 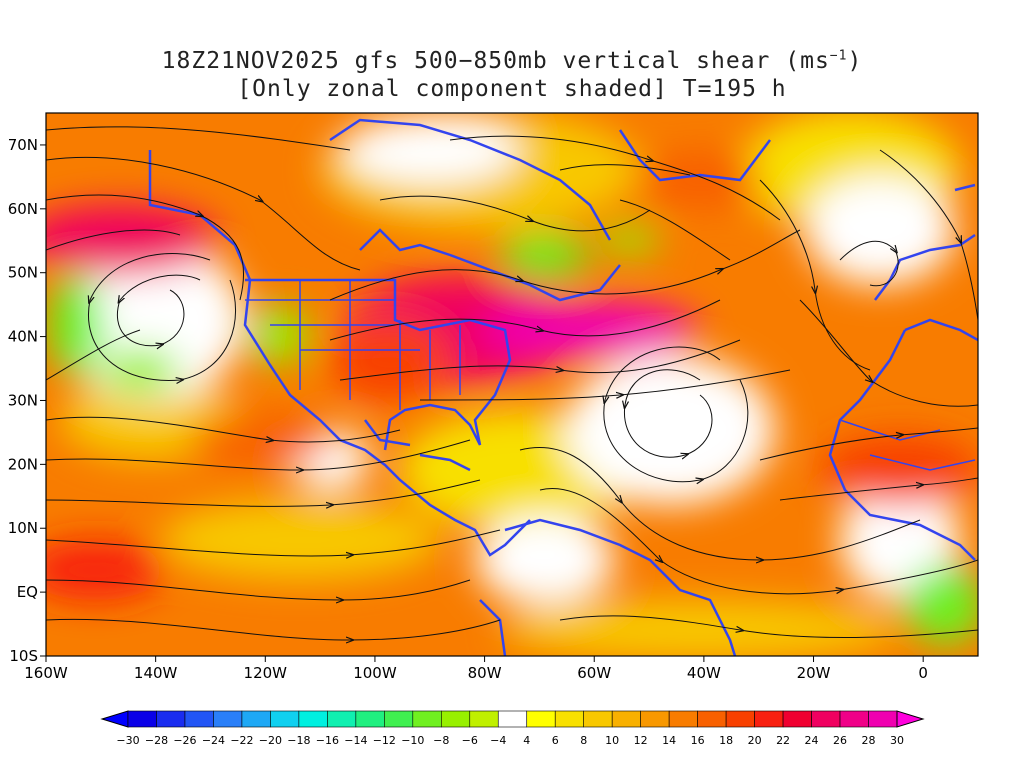 What do you see at coordinates (266, 673) in the screenshot?
I see `x-tick-label: 120W` at bounding box center [266, 673].